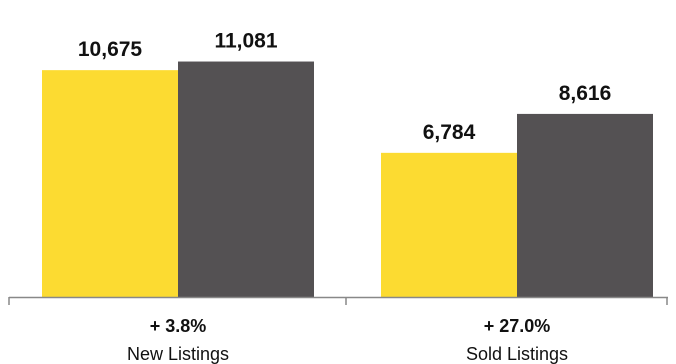 The image size is (676, 364). Describe the element at coordinates (517, 354) in the screenshot. I see `category-label-sold-listings: Sold Listings` at that location.